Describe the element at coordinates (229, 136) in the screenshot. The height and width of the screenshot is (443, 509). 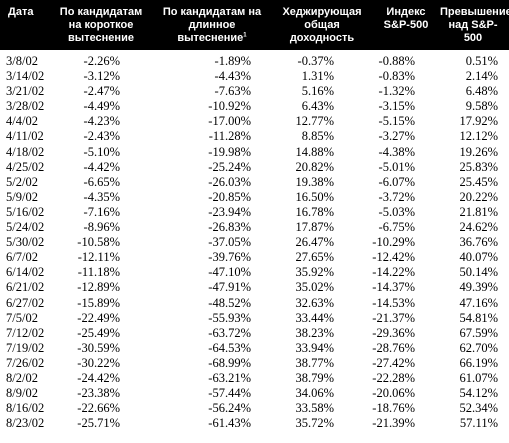
I see `cell-long: -11.28%` at that location.